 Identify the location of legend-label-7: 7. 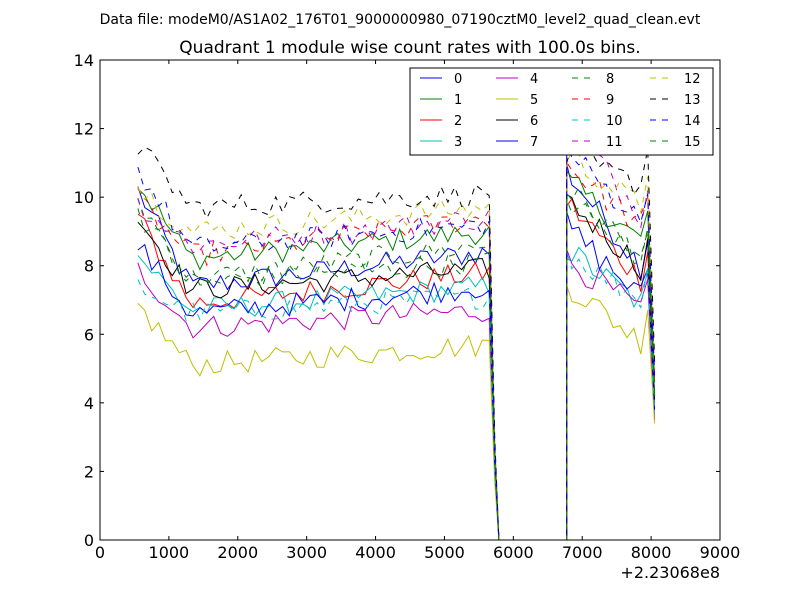
(534, 142).